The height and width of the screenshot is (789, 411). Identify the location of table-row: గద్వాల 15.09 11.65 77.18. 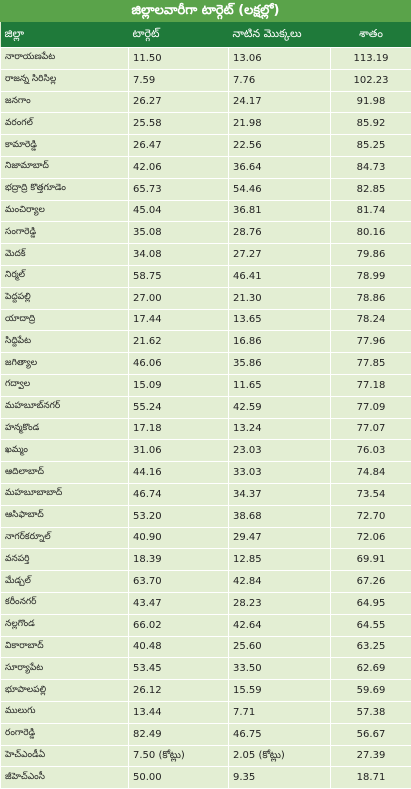
(205, 385).